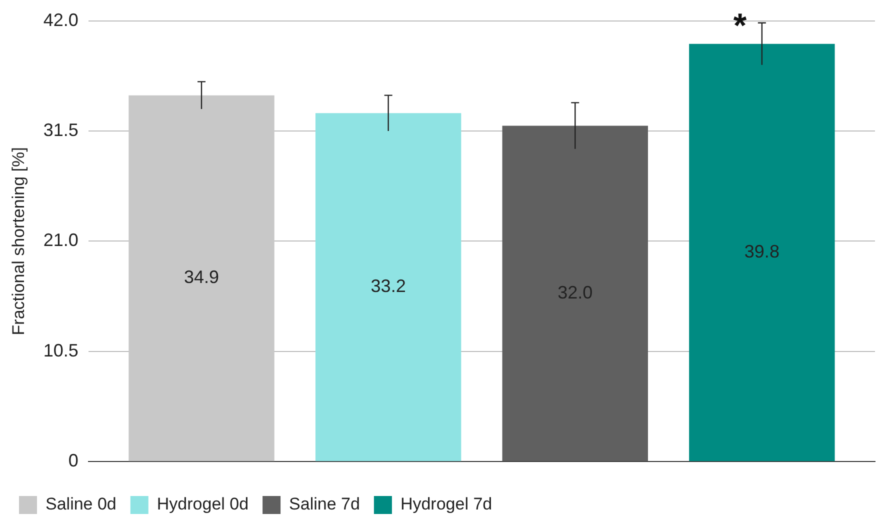 The image size is (885, 524). What do you see at coordinates (60, 350) in the screenshot?
I see `y-tick-label: 10.5` at bounding box center [60, 350].